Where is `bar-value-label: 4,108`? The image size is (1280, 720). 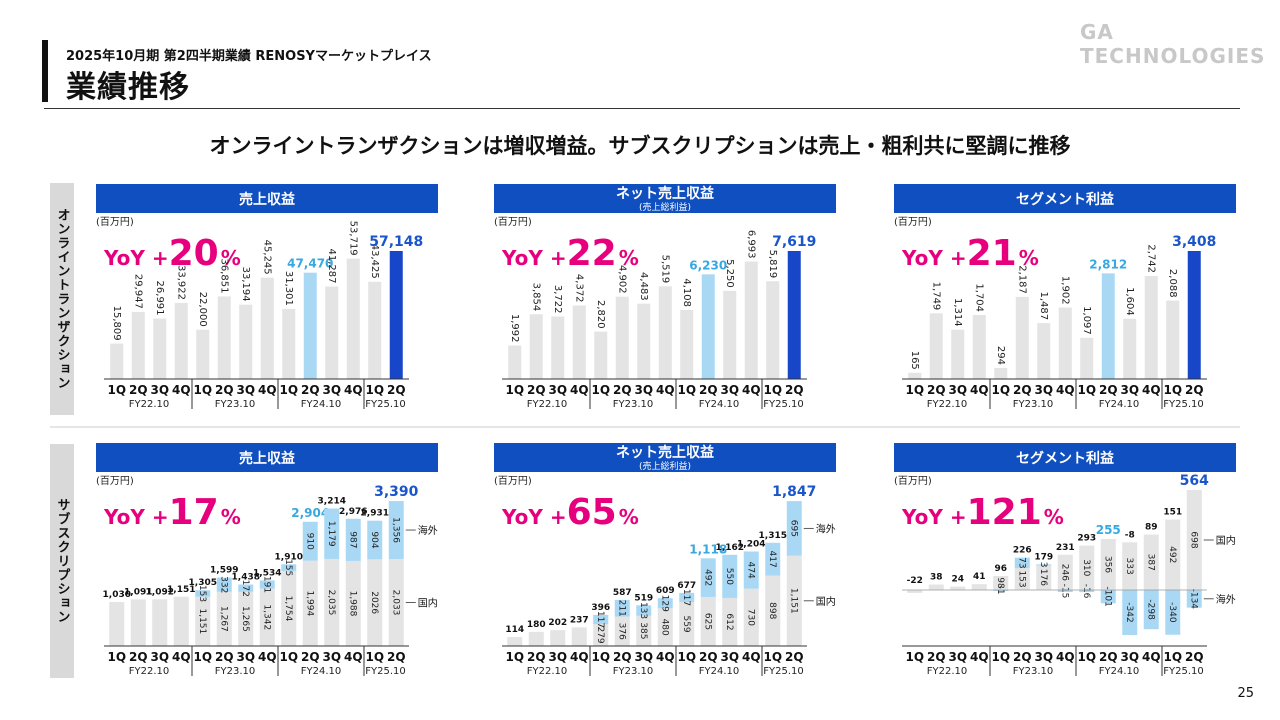
bar-value-label: 4,108 is located at coordinates (686, 292).